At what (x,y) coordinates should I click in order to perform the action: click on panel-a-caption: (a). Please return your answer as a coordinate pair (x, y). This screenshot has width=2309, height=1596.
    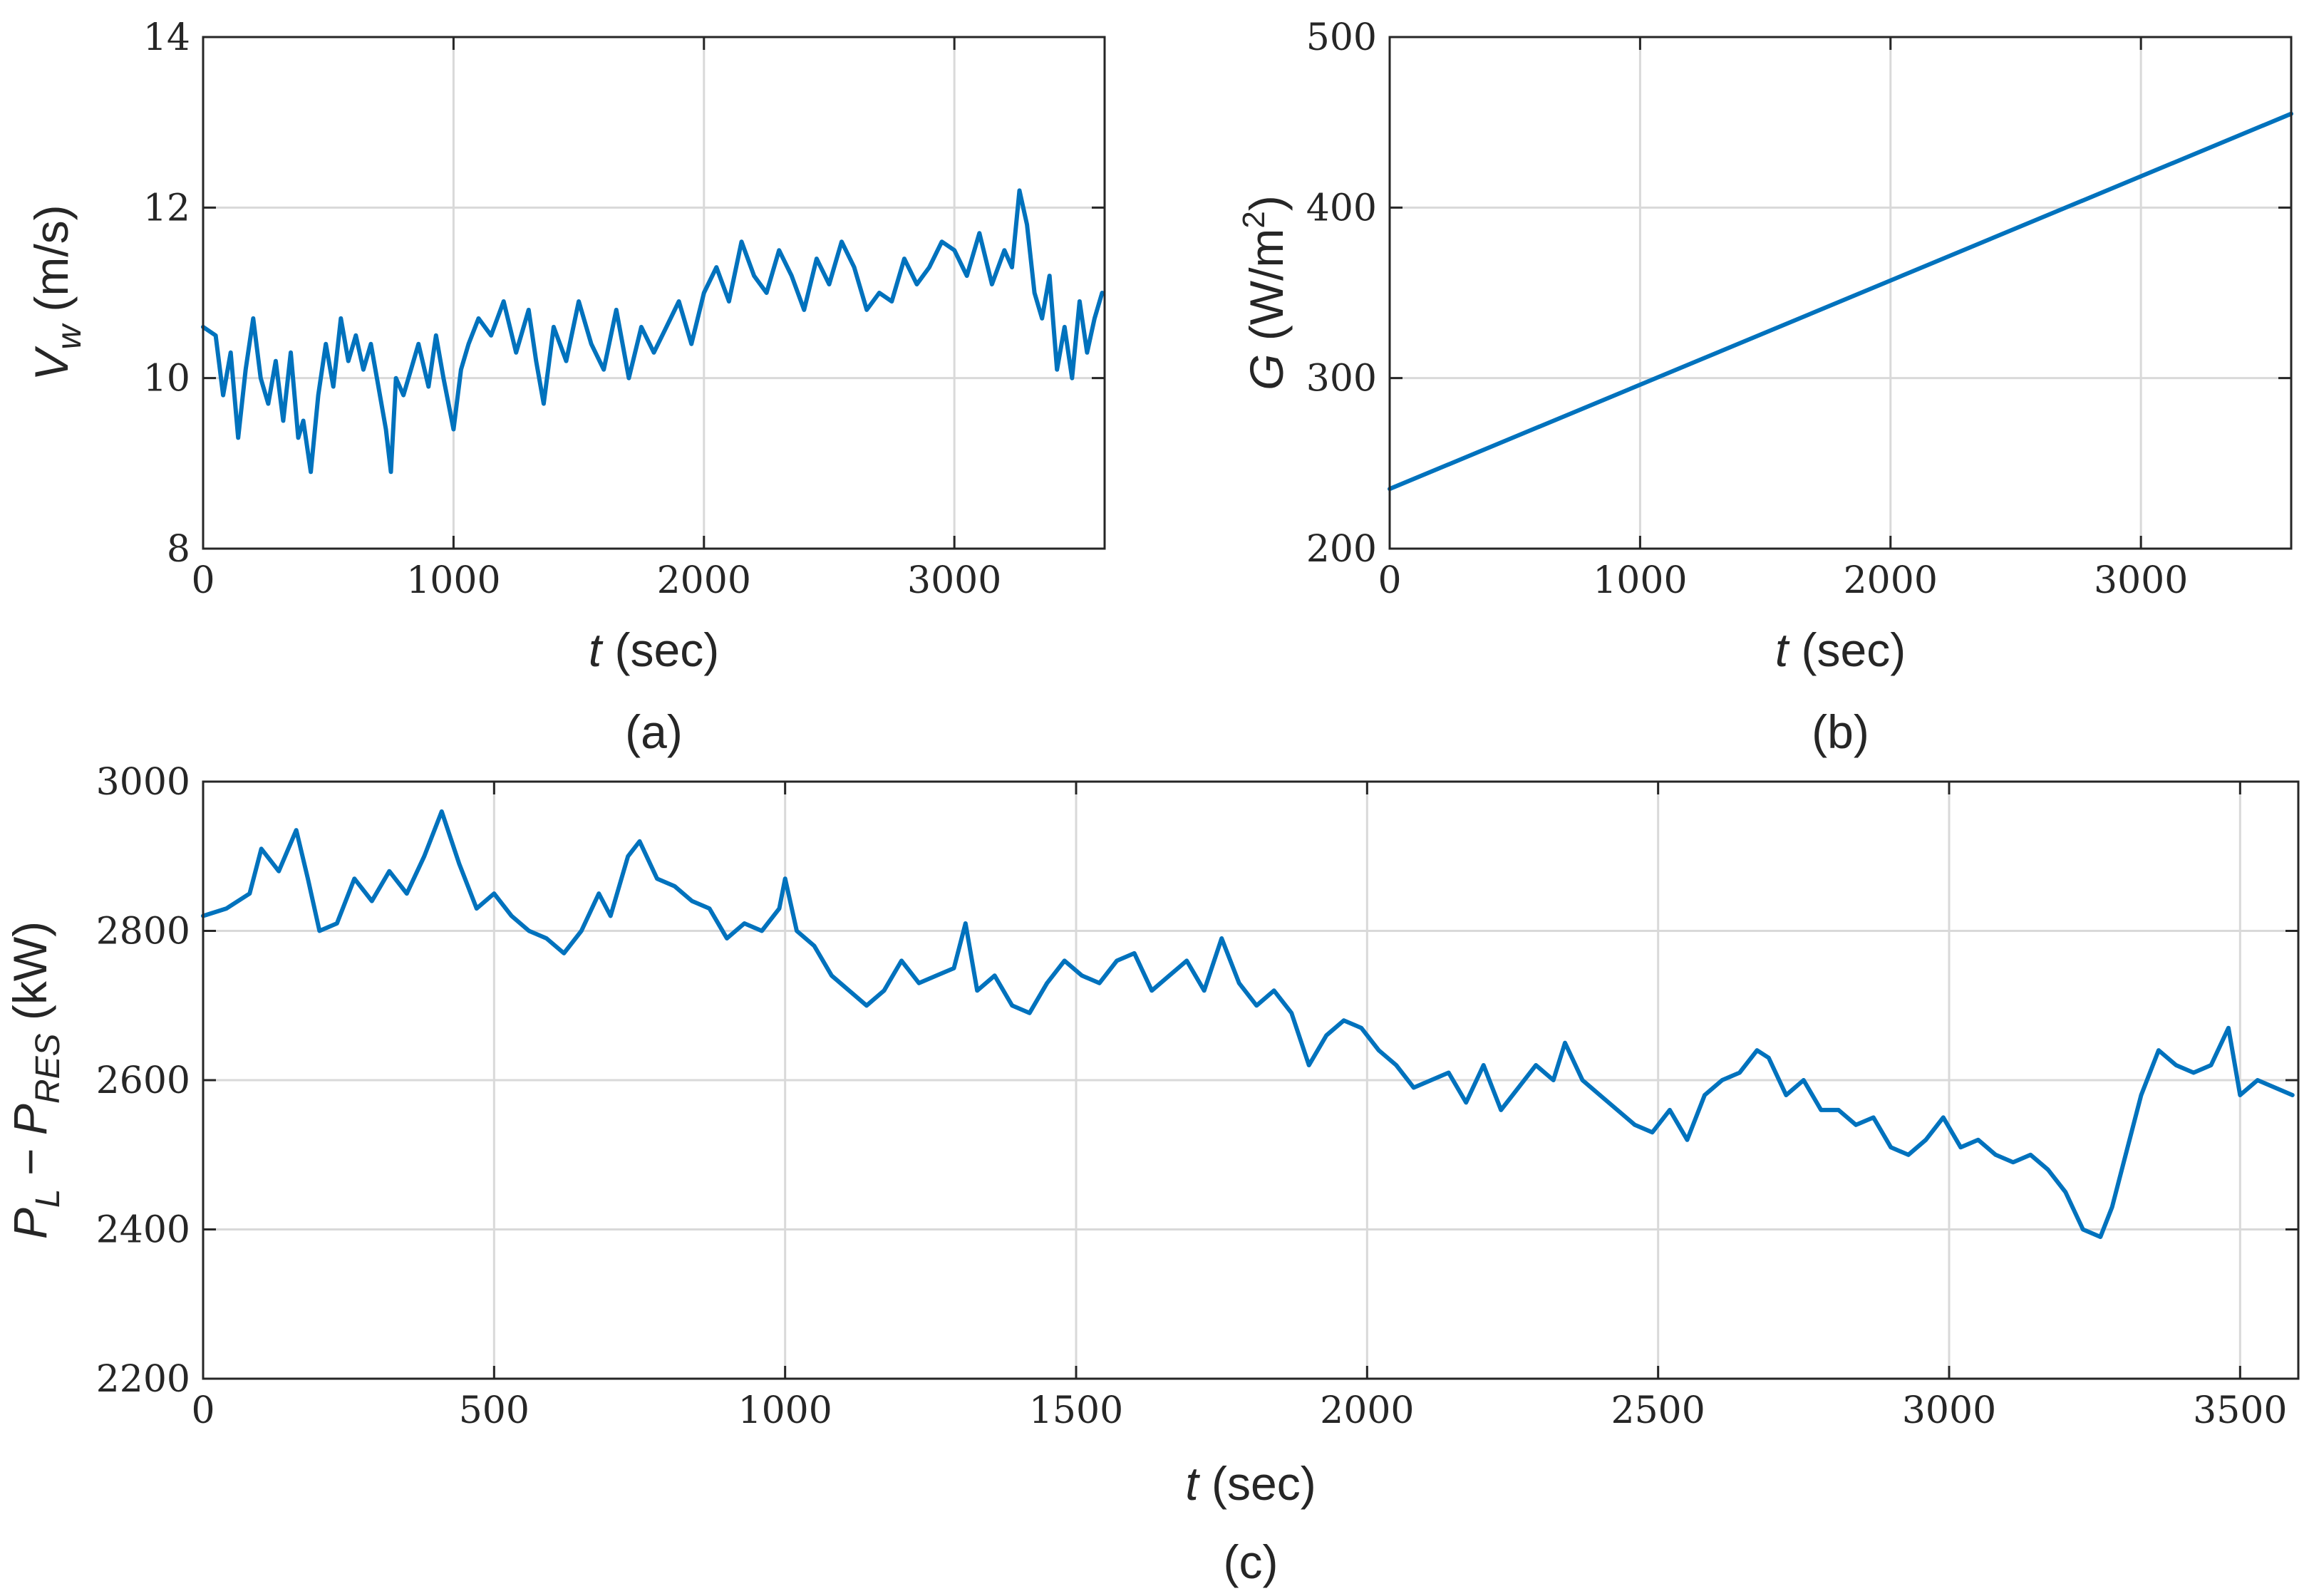
    Looking at the image, I should click on (654, 731).